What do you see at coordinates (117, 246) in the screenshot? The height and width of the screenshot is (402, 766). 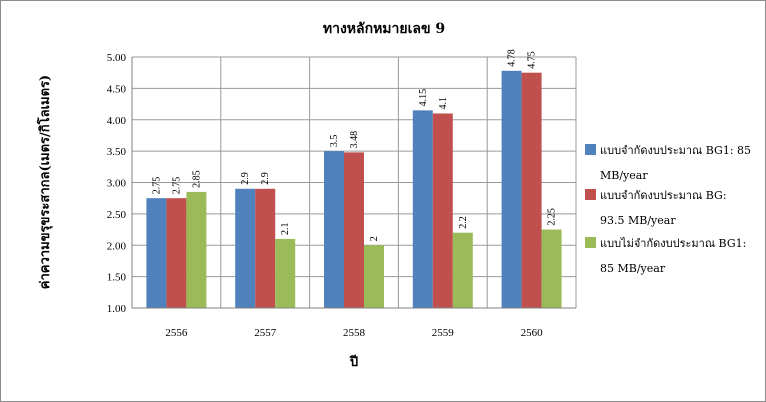 I see `y-tick-label: 2.00` at bounding box center [117, 246].